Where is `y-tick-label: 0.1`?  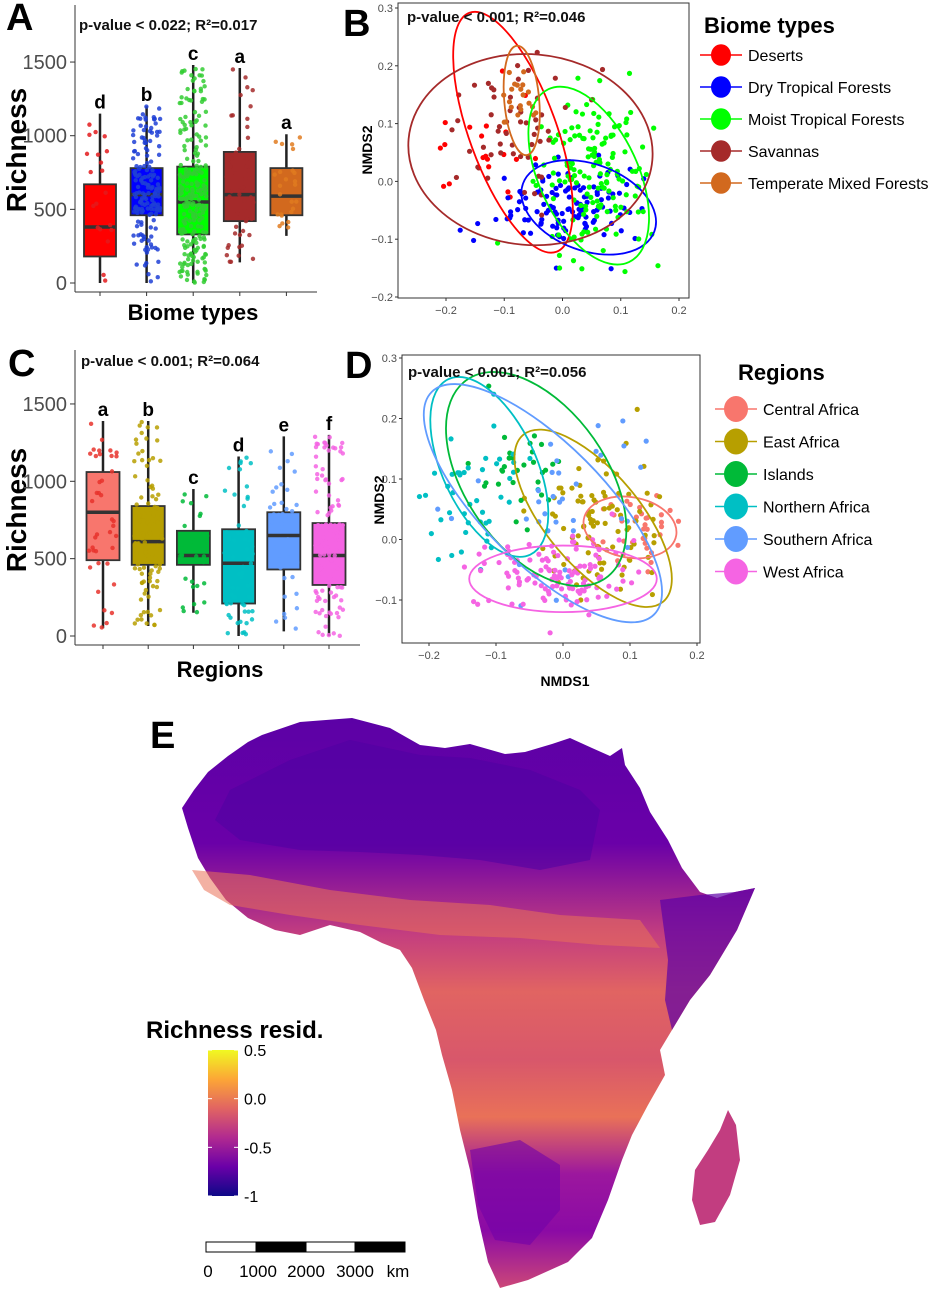 y-tick-label: 0.1 is located at coordinates (389, 480).